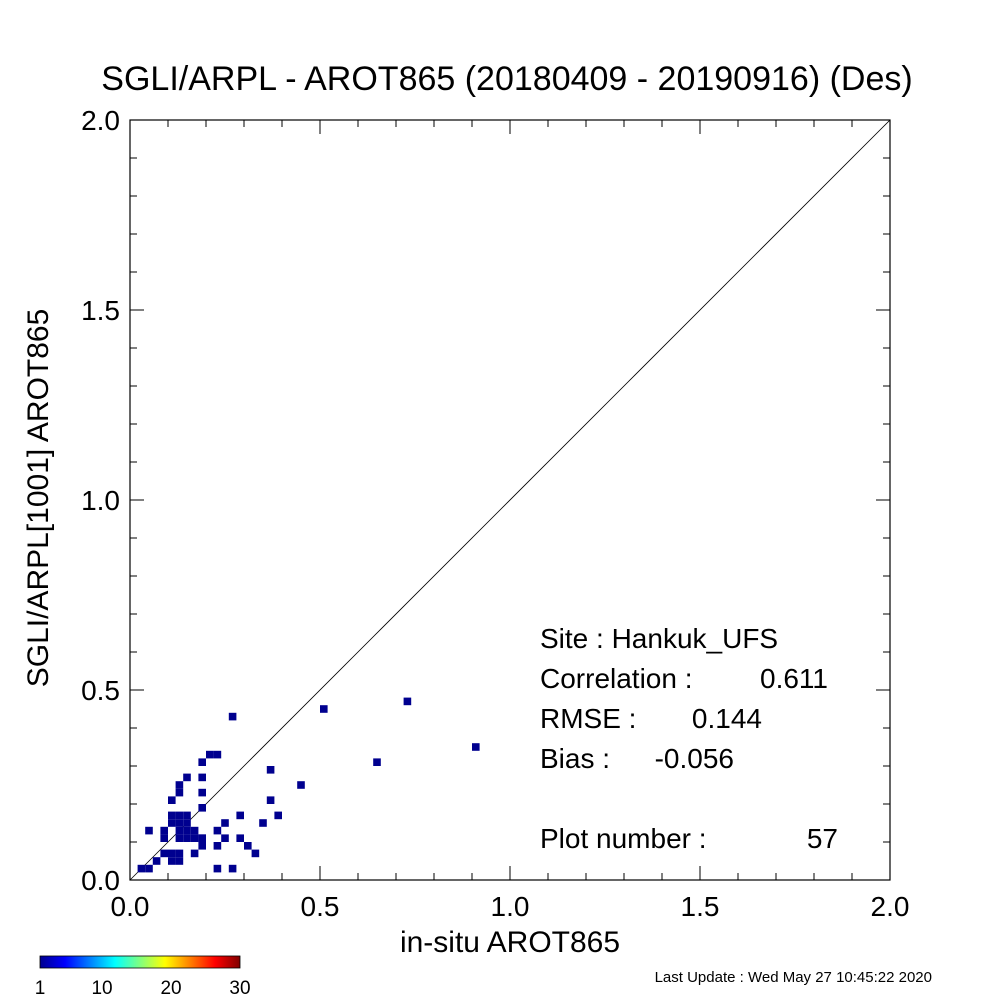 This screenshot has height=1000, width=1000. Describe the element at coordinates (140, 962) in the screenshot. I see `colorbar` at that location.